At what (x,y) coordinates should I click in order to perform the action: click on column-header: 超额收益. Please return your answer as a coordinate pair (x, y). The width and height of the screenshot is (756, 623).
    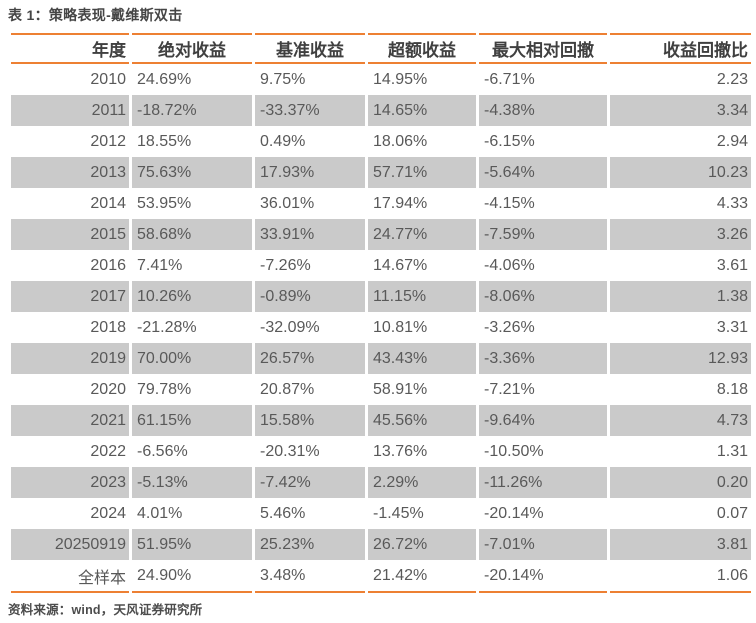
    Looking at the image, I should click on (422, 48).